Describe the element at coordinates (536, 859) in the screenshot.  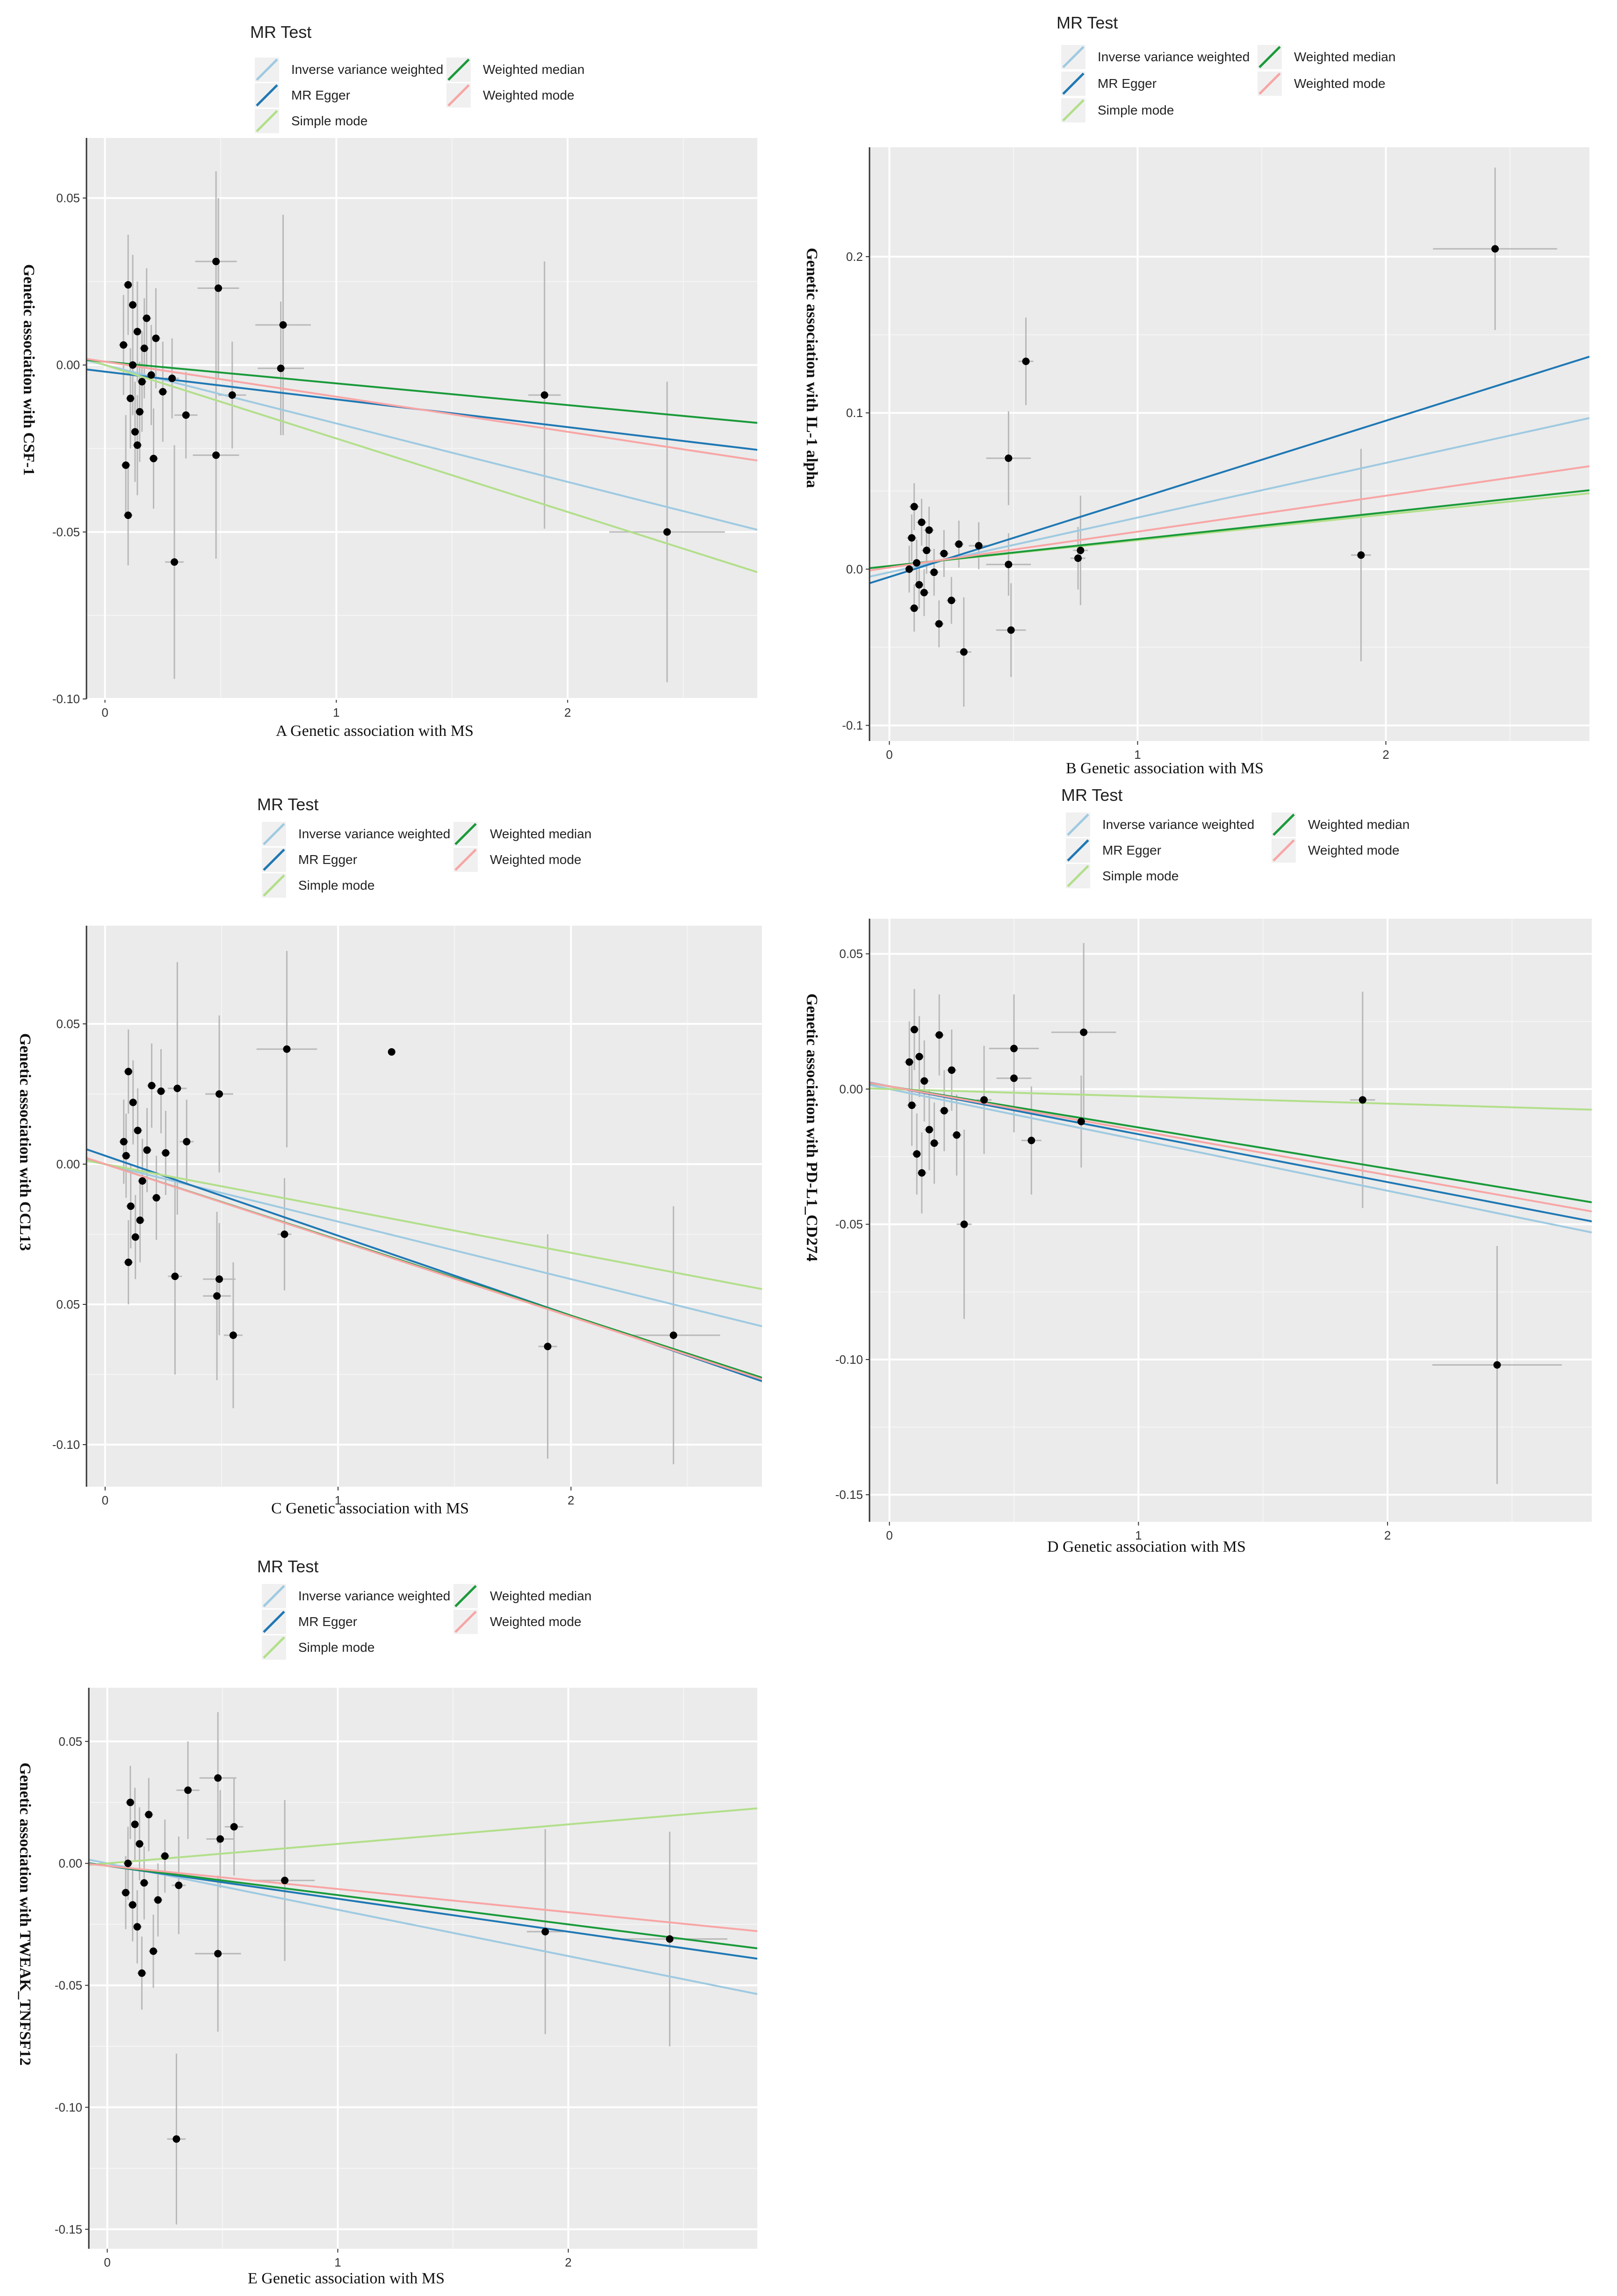
I see `legend-label: Weighted mode` at that location.